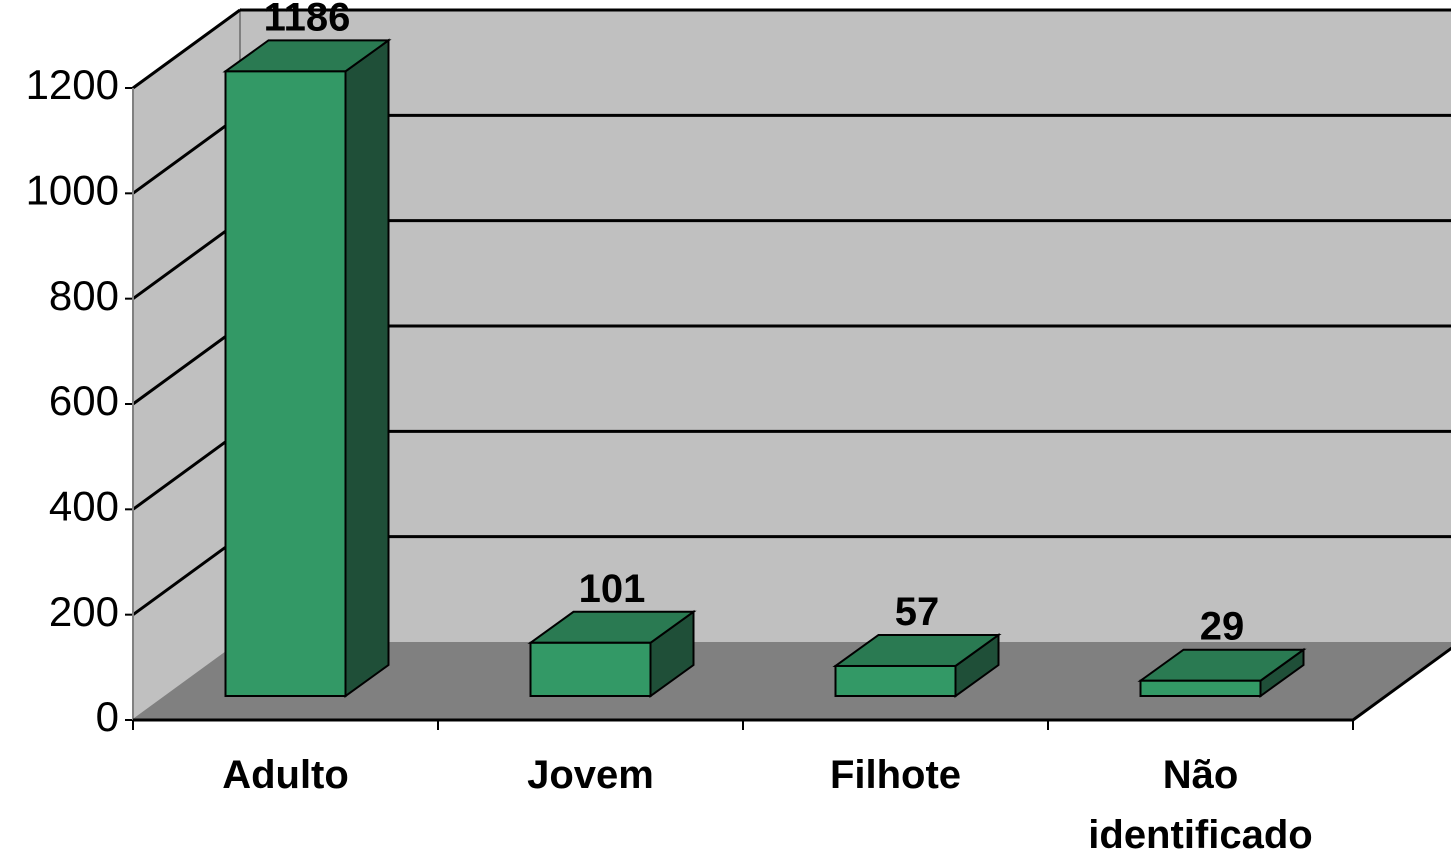 The height and width of the screenshot is (856, 1451). I want to click on x-tick-label: Filhote, so click(895, 775).